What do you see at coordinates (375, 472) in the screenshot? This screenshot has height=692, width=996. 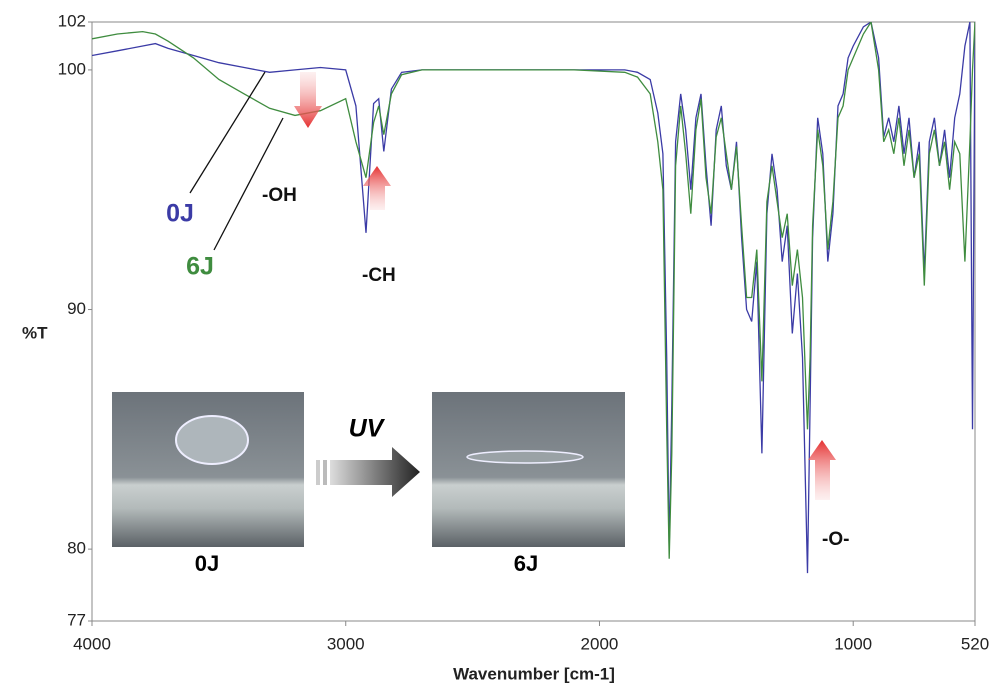 I see `uv-arrow` at bounding box center [375, 472].